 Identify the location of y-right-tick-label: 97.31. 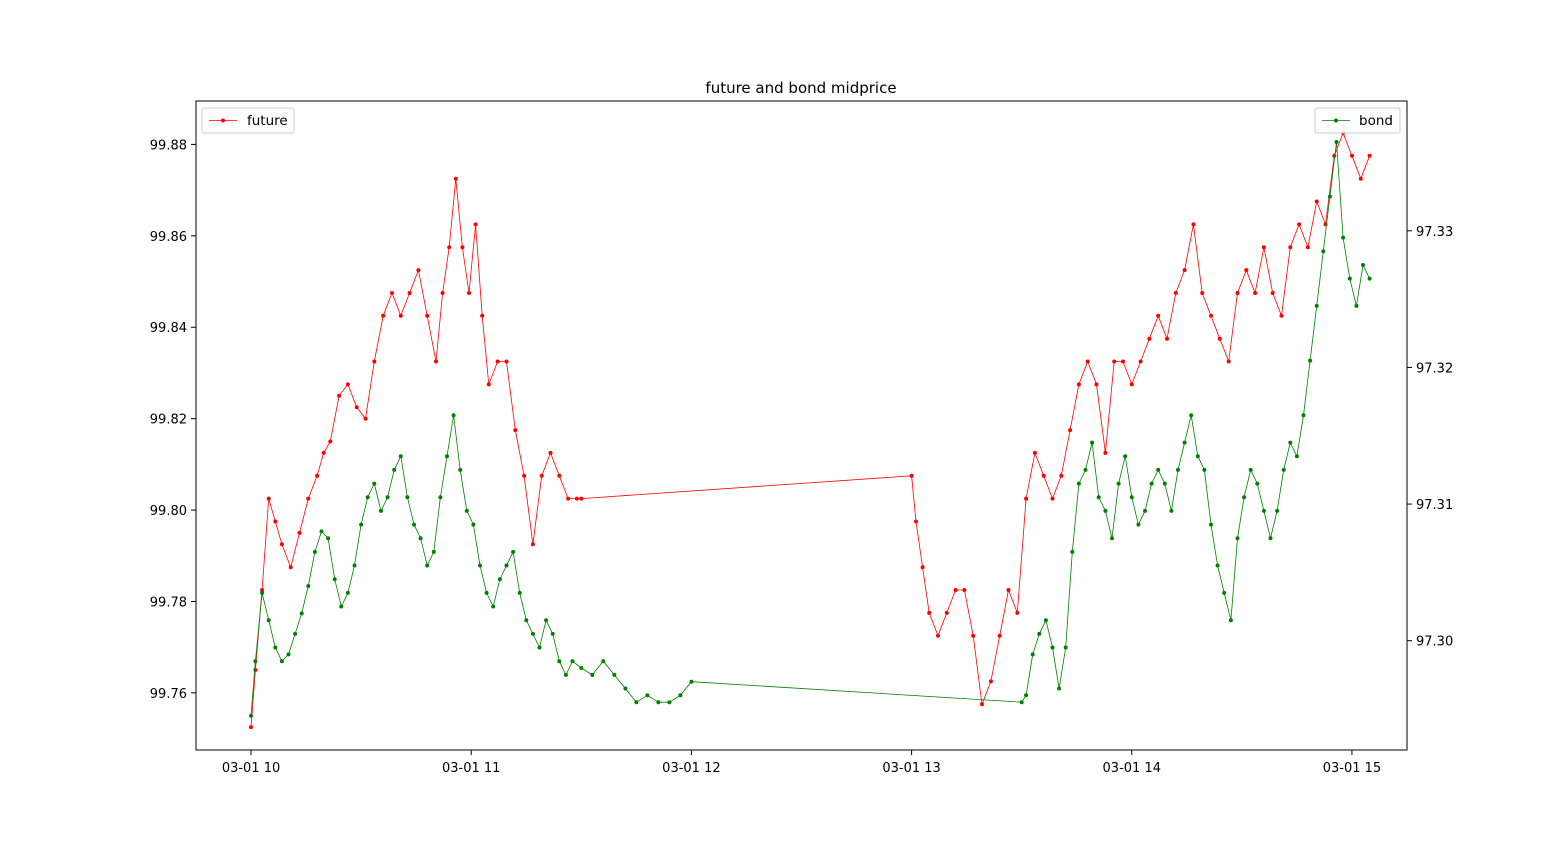
(1434, 505).